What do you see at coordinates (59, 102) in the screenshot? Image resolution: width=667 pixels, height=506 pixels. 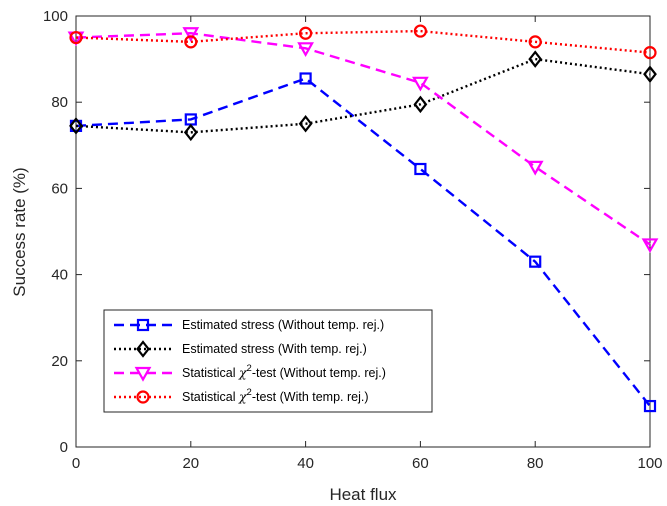 I see `y-tick-label: 80` at bounding box center [59, 102].